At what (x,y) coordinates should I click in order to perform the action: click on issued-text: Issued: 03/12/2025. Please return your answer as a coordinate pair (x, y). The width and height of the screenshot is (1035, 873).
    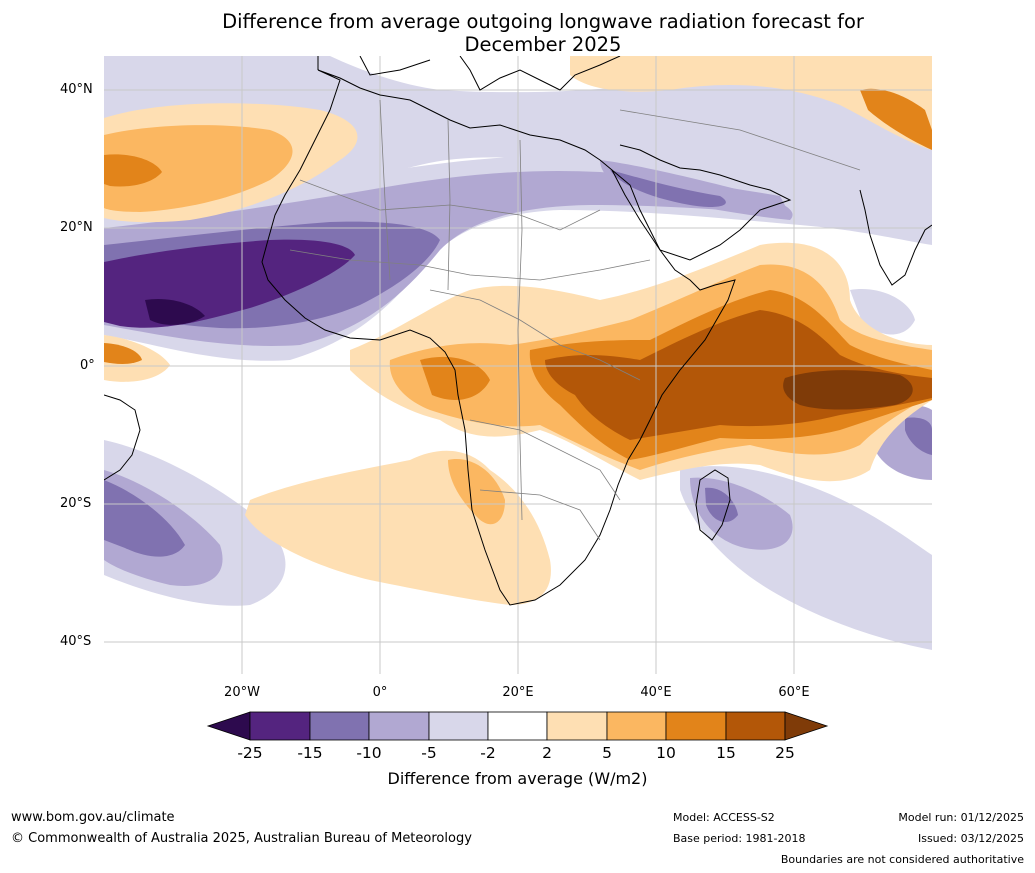
    Looking at the image, I should click on (970, 838).